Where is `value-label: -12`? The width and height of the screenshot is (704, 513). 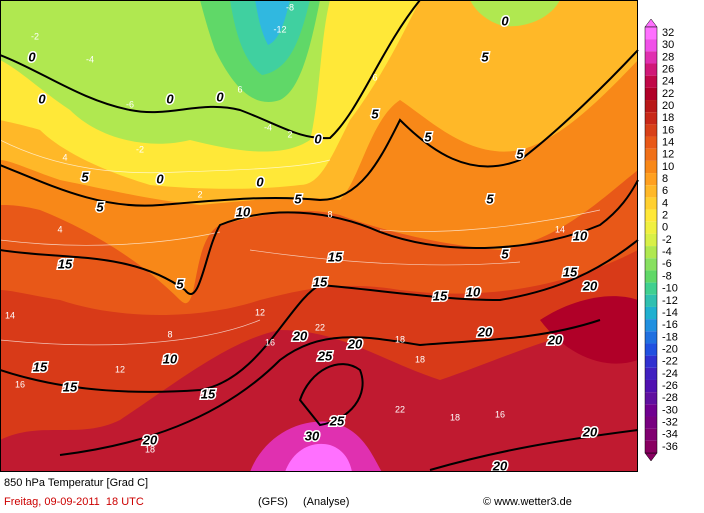 value-label: -12 is located at coordinates (279, 29).